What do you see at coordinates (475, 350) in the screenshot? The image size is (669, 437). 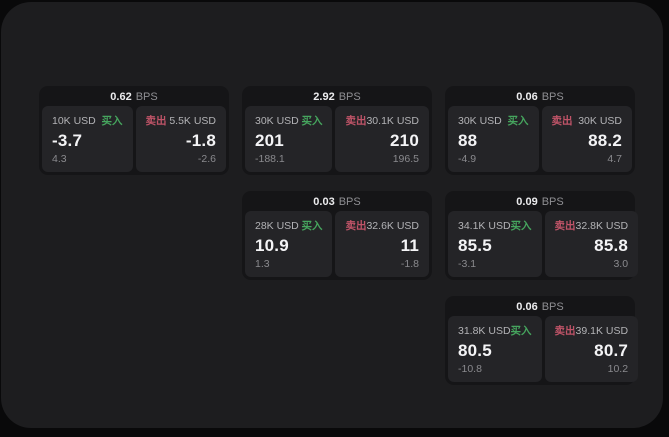 I see `buy-price-value: 80.5` at bounding box center [475, 350].